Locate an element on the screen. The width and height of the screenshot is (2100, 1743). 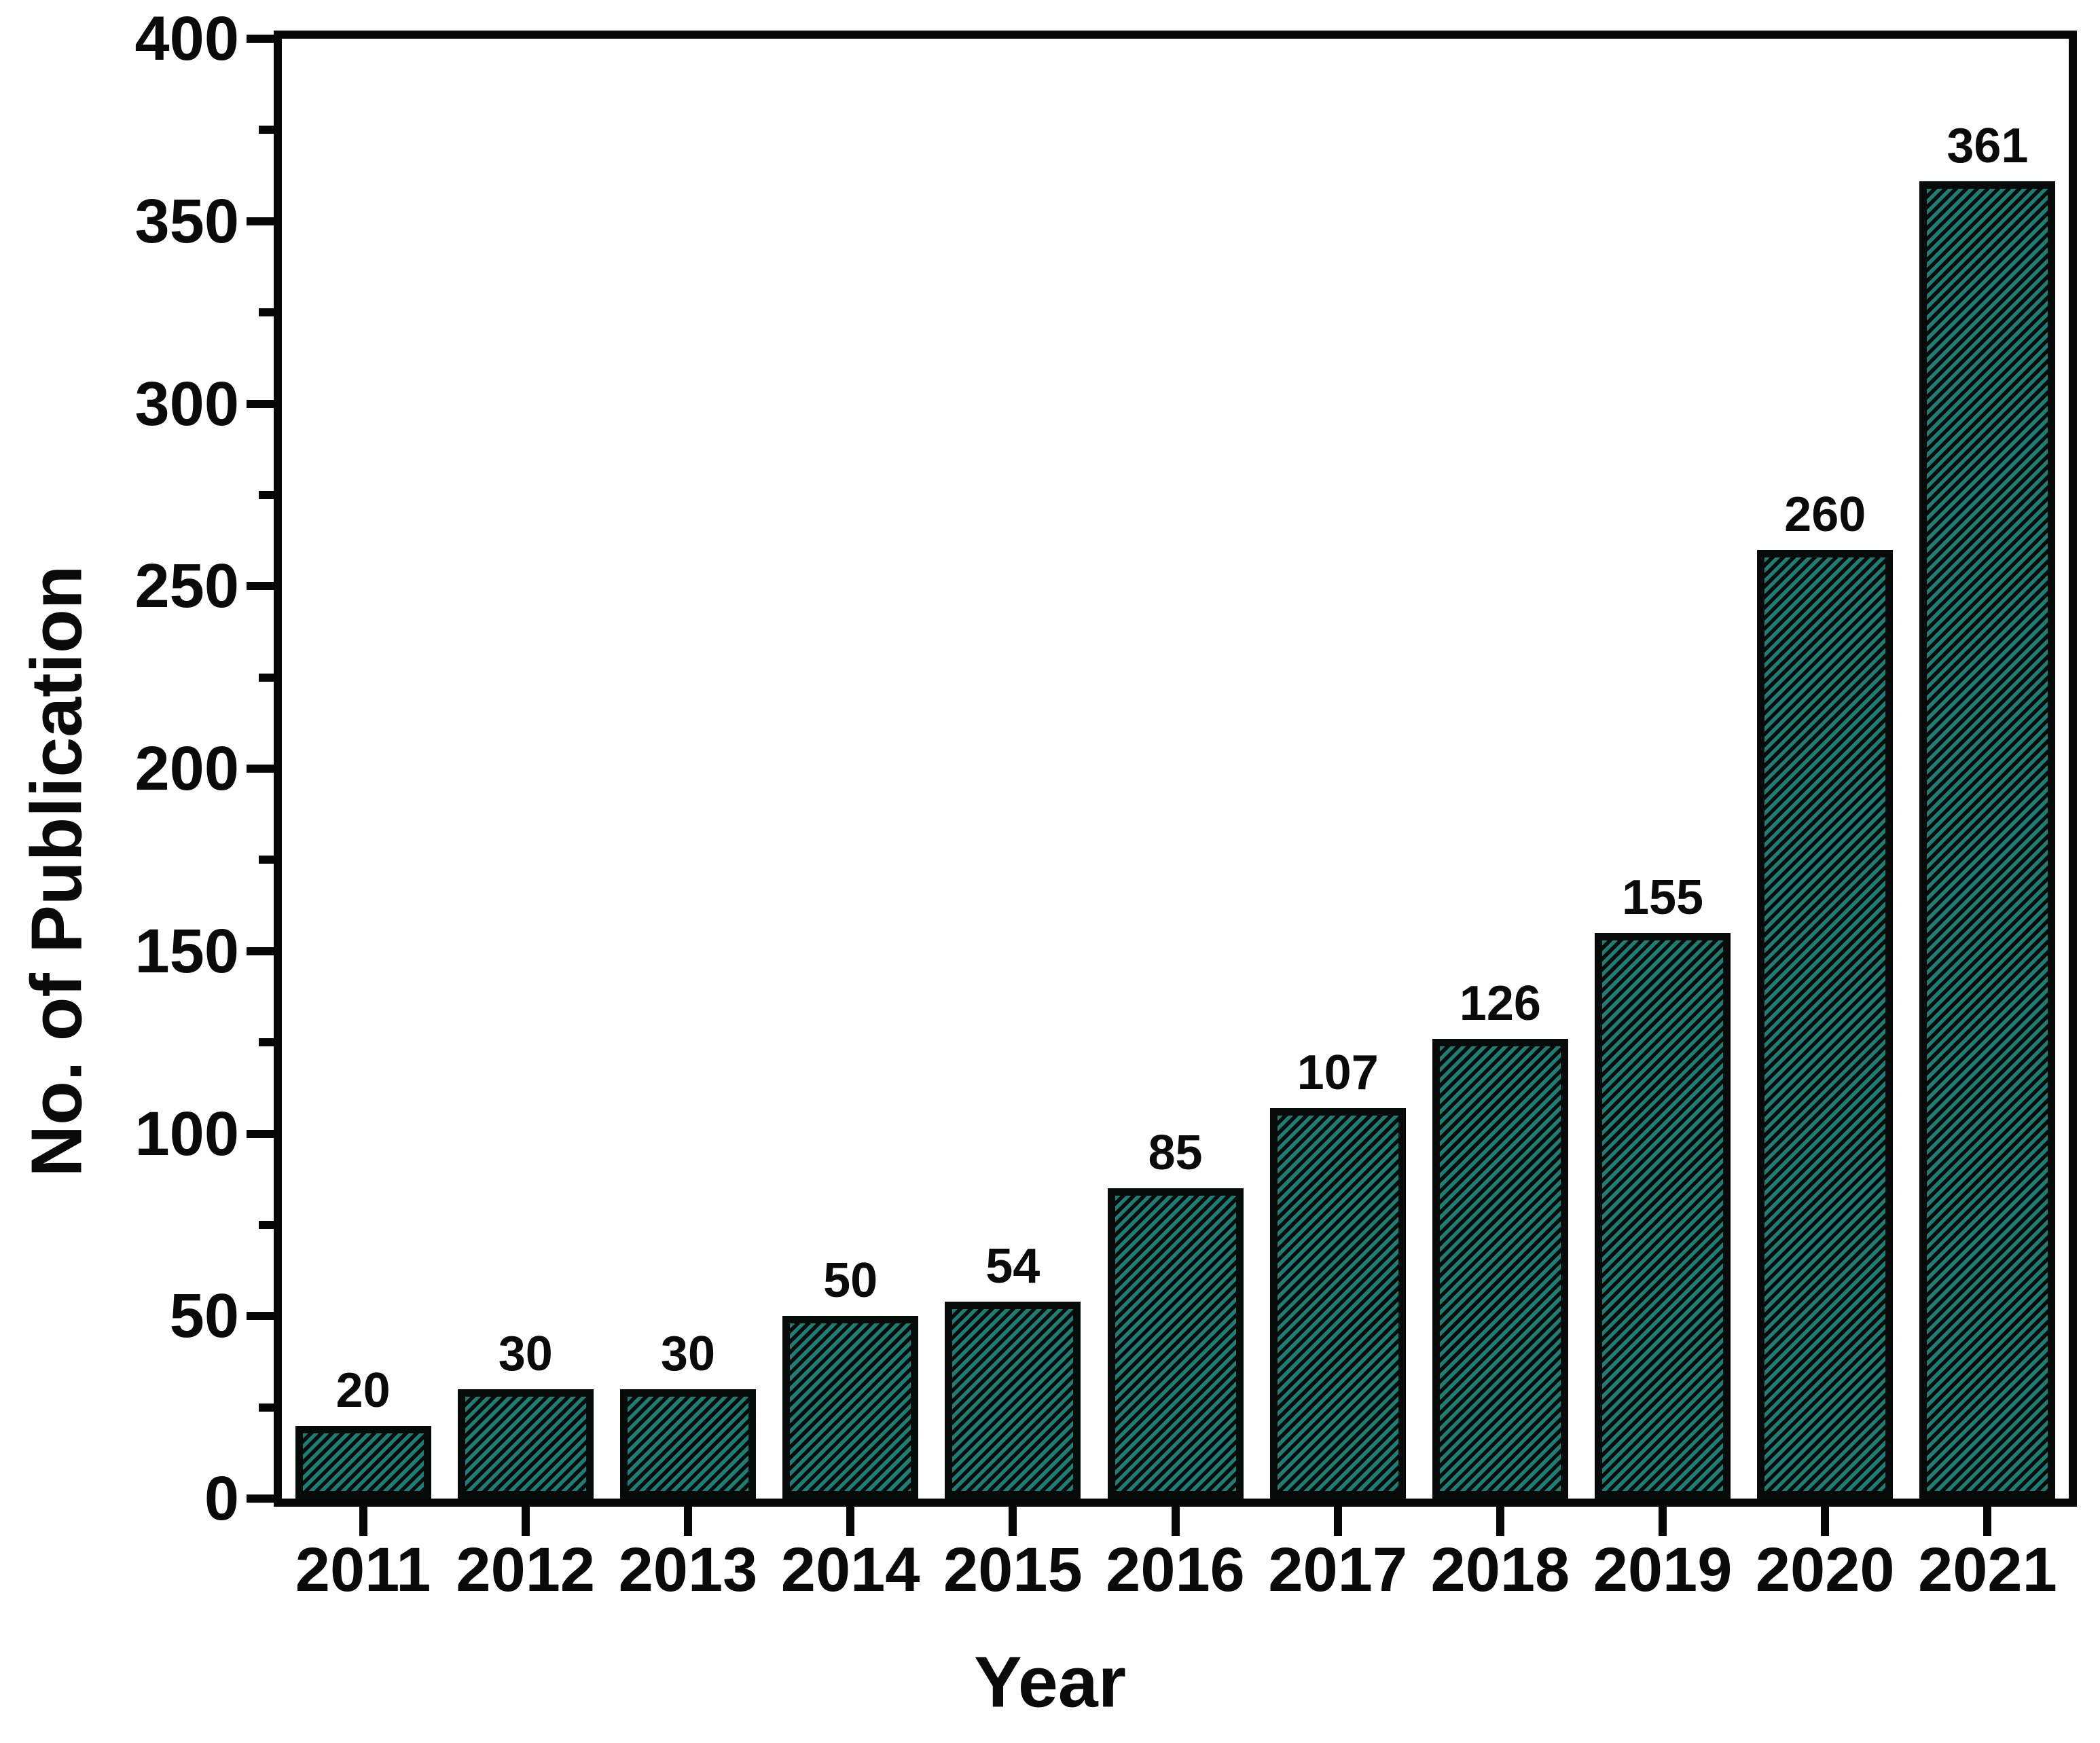
x-tick-label: 2013 is located at coordinates (688, 1569).